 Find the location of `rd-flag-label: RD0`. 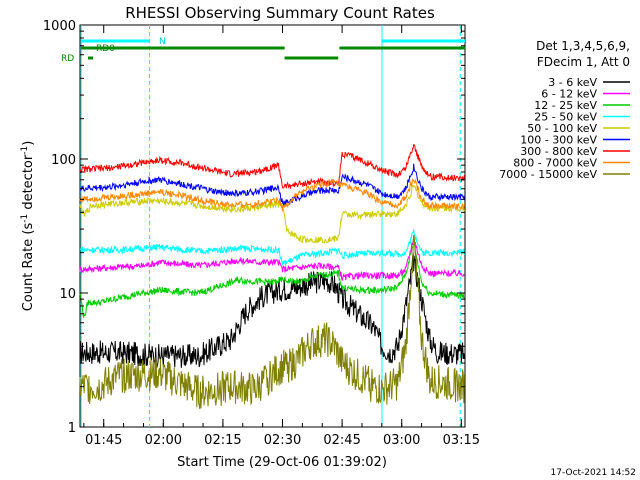

rd-flag-label: RD0 is located at coordinates (105, 49).